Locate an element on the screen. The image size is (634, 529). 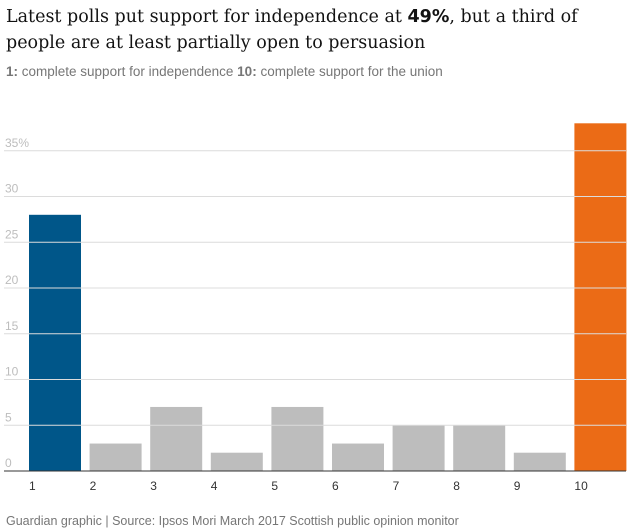
y-axis-ticks: 0 5 10 15 20 25 30 35% is located at coordinates (17, 303).